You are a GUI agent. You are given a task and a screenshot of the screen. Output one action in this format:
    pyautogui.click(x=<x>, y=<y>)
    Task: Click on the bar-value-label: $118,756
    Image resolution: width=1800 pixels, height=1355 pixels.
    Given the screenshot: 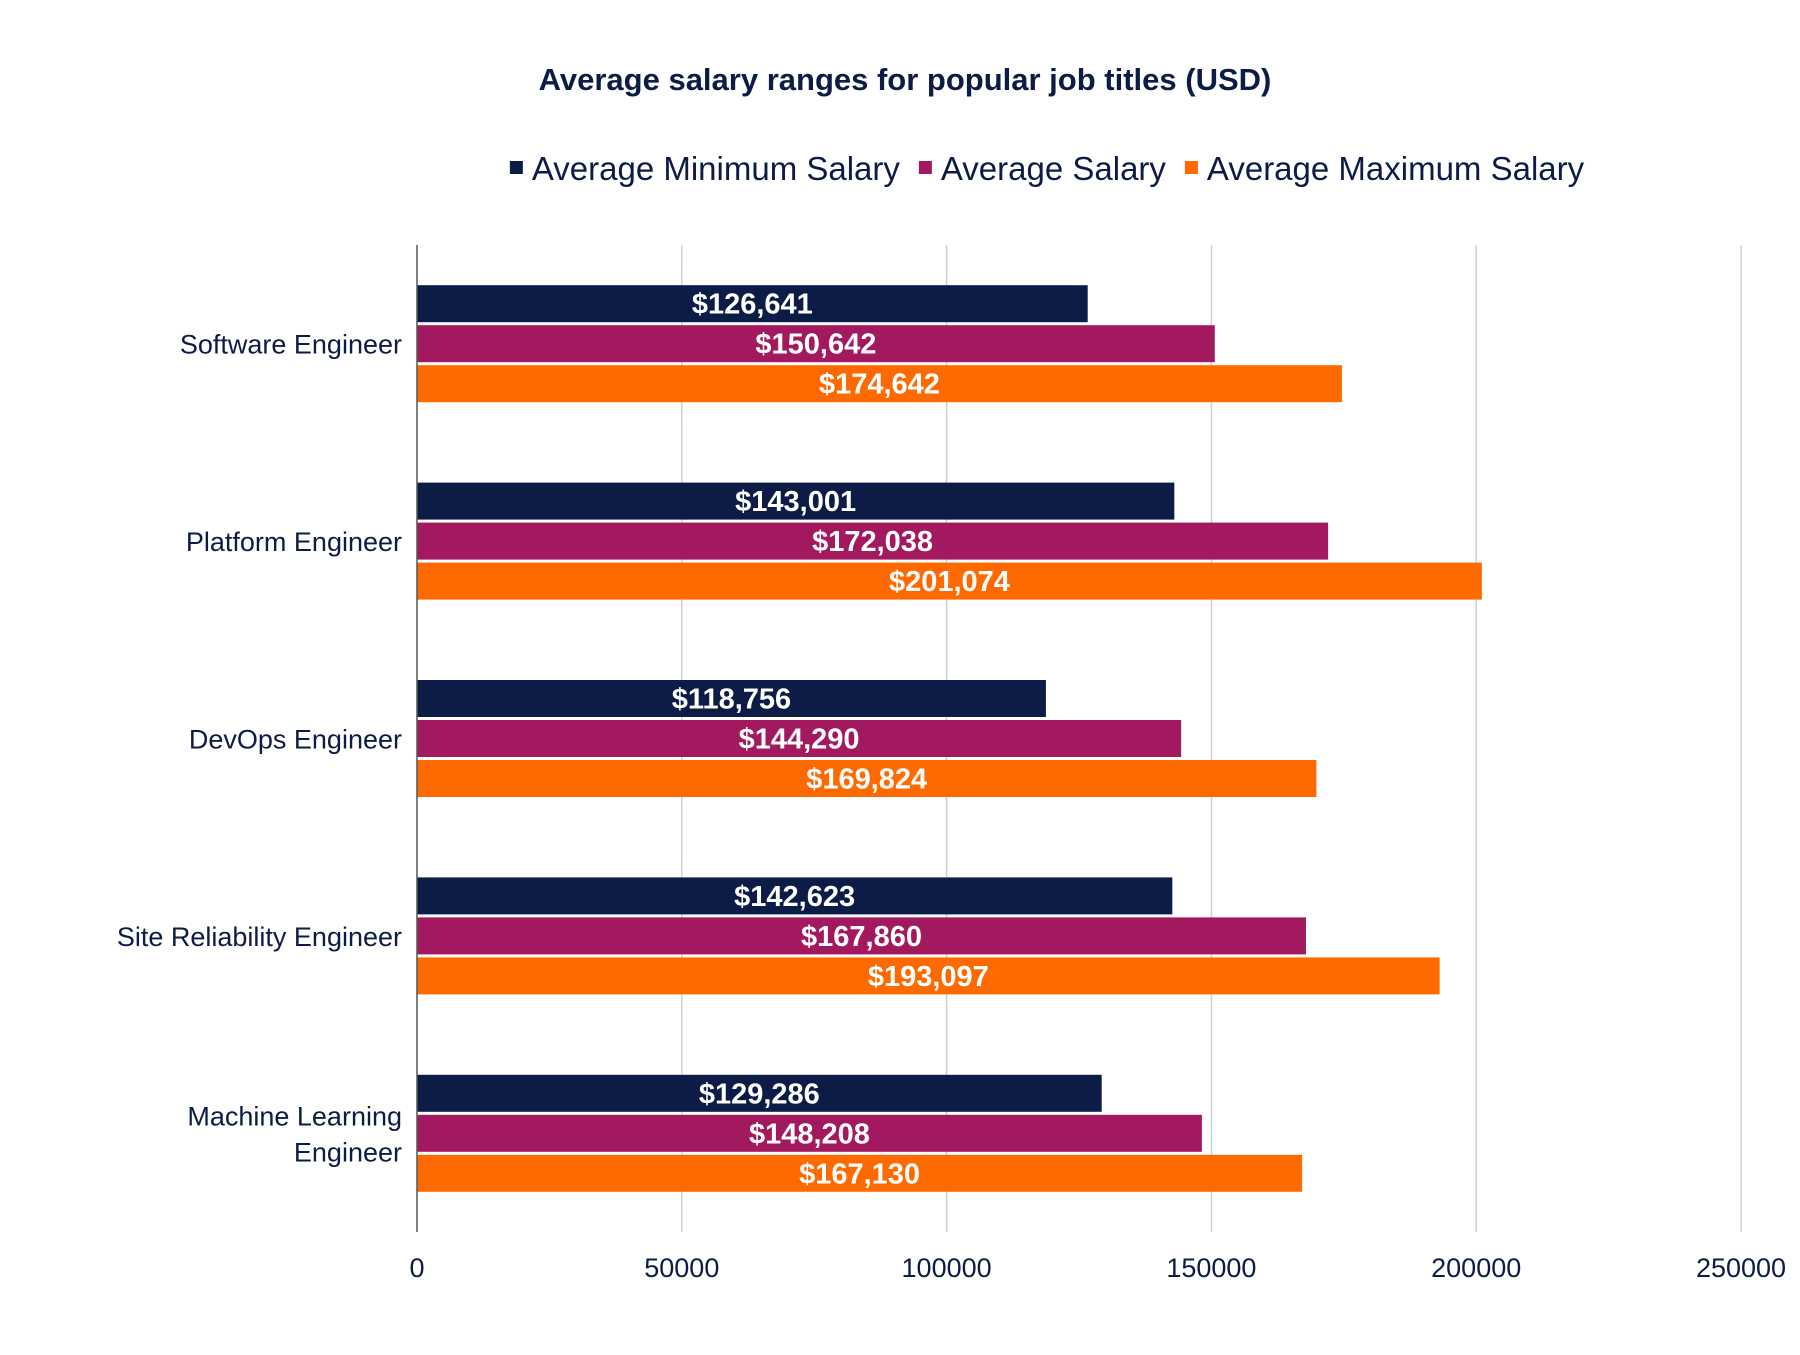 What is the action you would take?
    pyautogui.click(x=731, y=700)
    